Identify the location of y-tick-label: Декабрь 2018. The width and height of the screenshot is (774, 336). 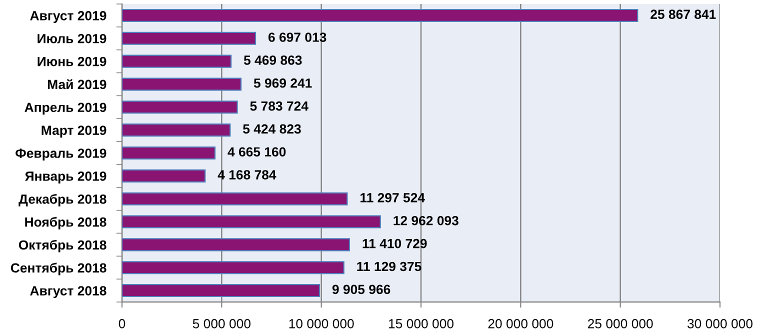
(62, 200).